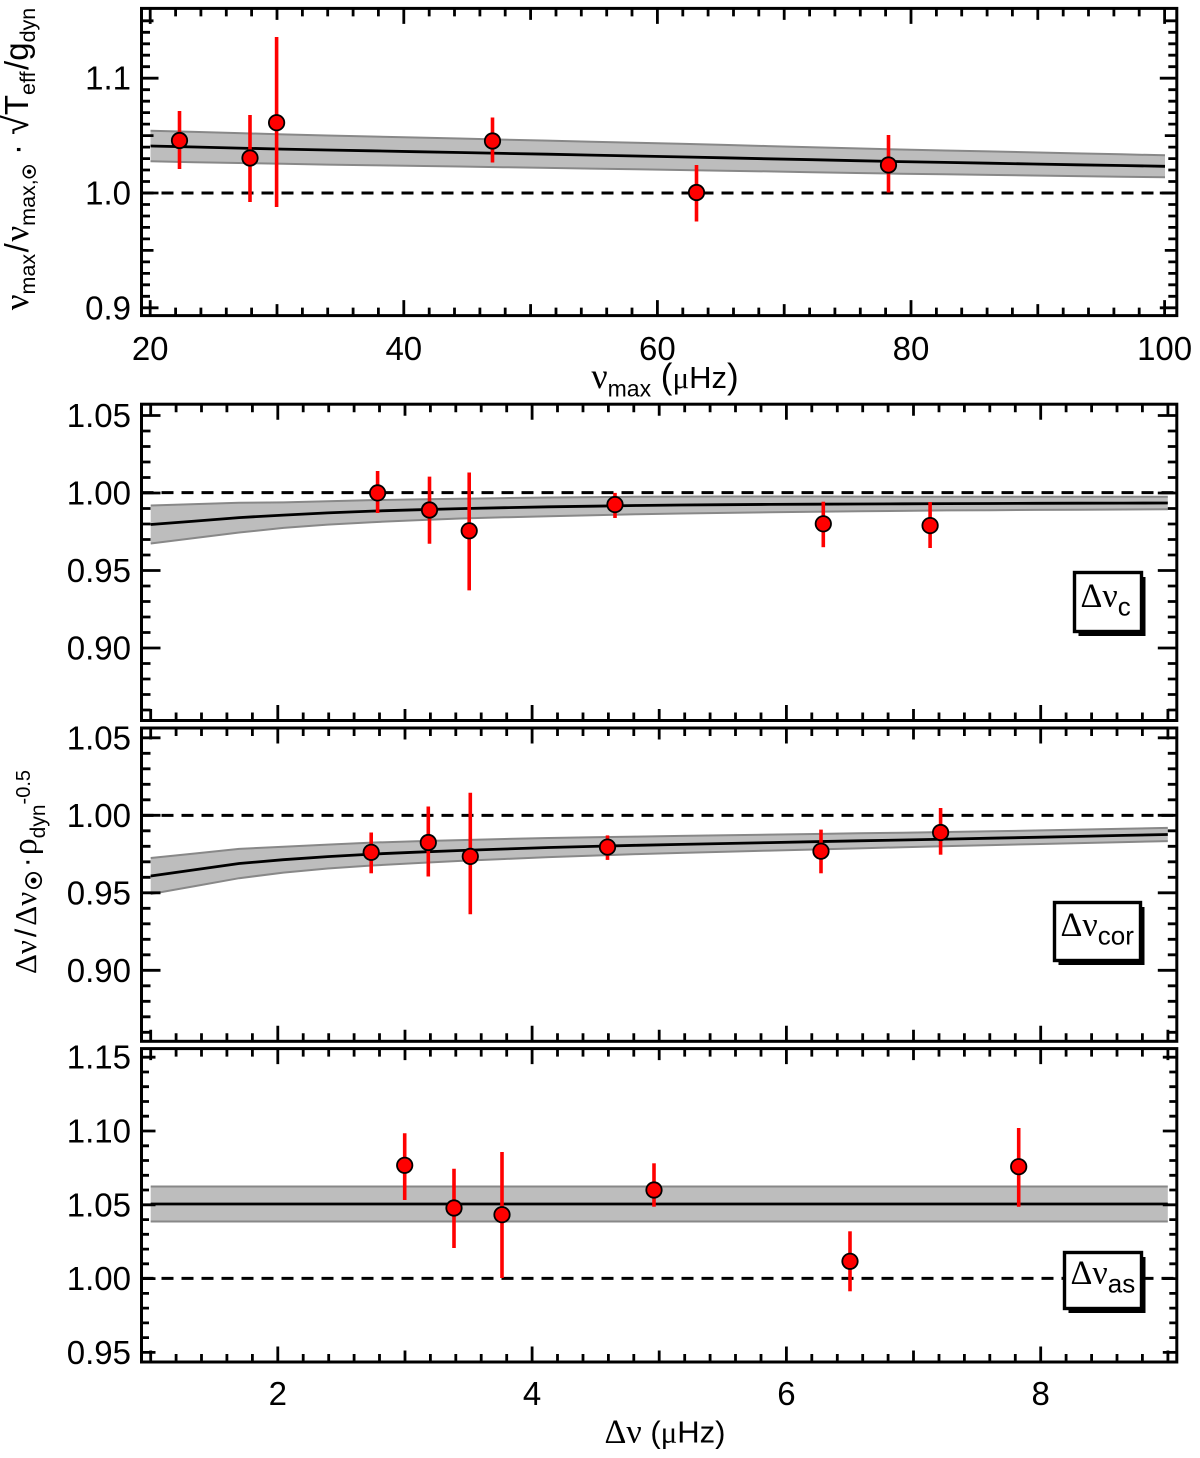 The height and width of the screenshot is (1458, 1200). I want to click on svg-text: 1.0, so click(108, 193).